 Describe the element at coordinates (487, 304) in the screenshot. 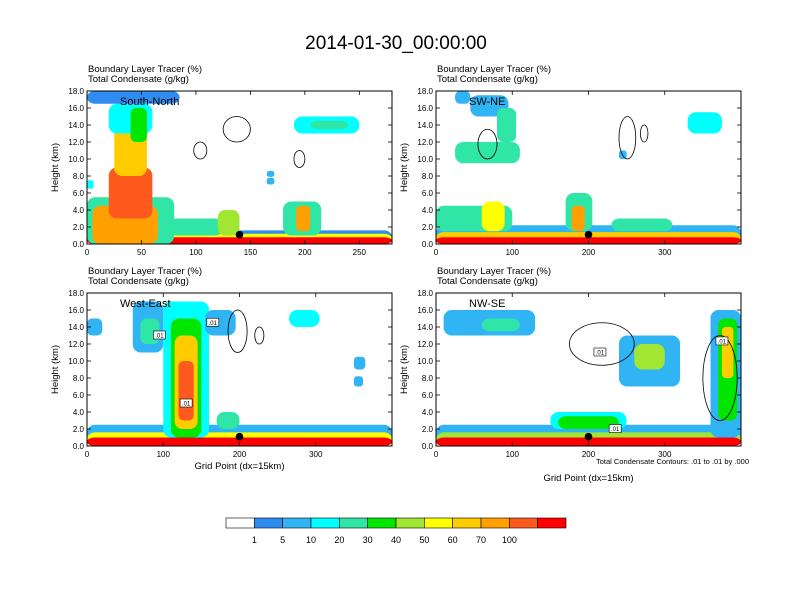

I see `panel-label: NW-SE` at that location.